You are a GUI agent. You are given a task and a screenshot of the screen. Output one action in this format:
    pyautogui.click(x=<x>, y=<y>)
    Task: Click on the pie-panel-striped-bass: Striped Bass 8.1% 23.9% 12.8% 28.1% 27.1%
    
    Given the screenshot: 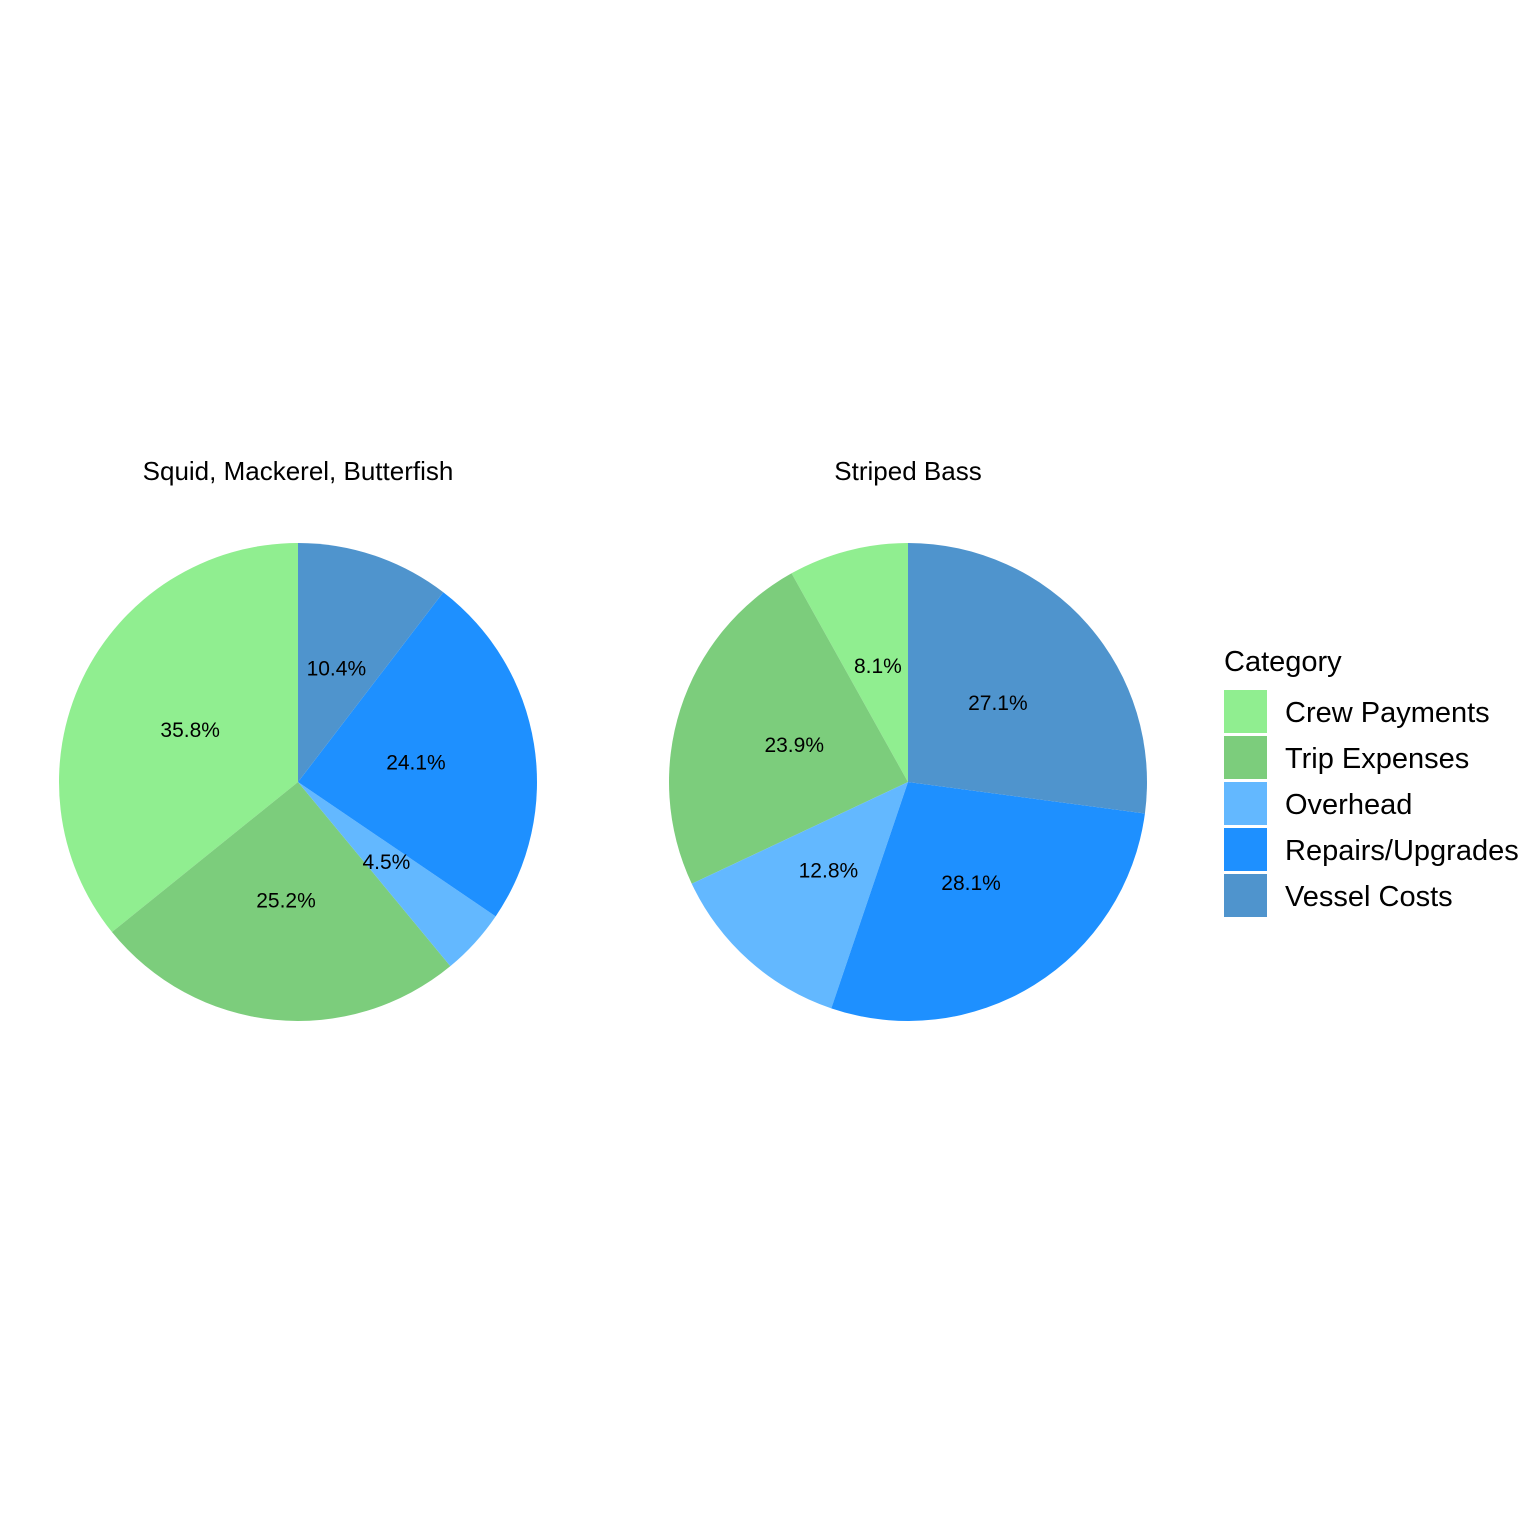 What is the action you would take?
    pyautogui.click(x=908, y=738)
    